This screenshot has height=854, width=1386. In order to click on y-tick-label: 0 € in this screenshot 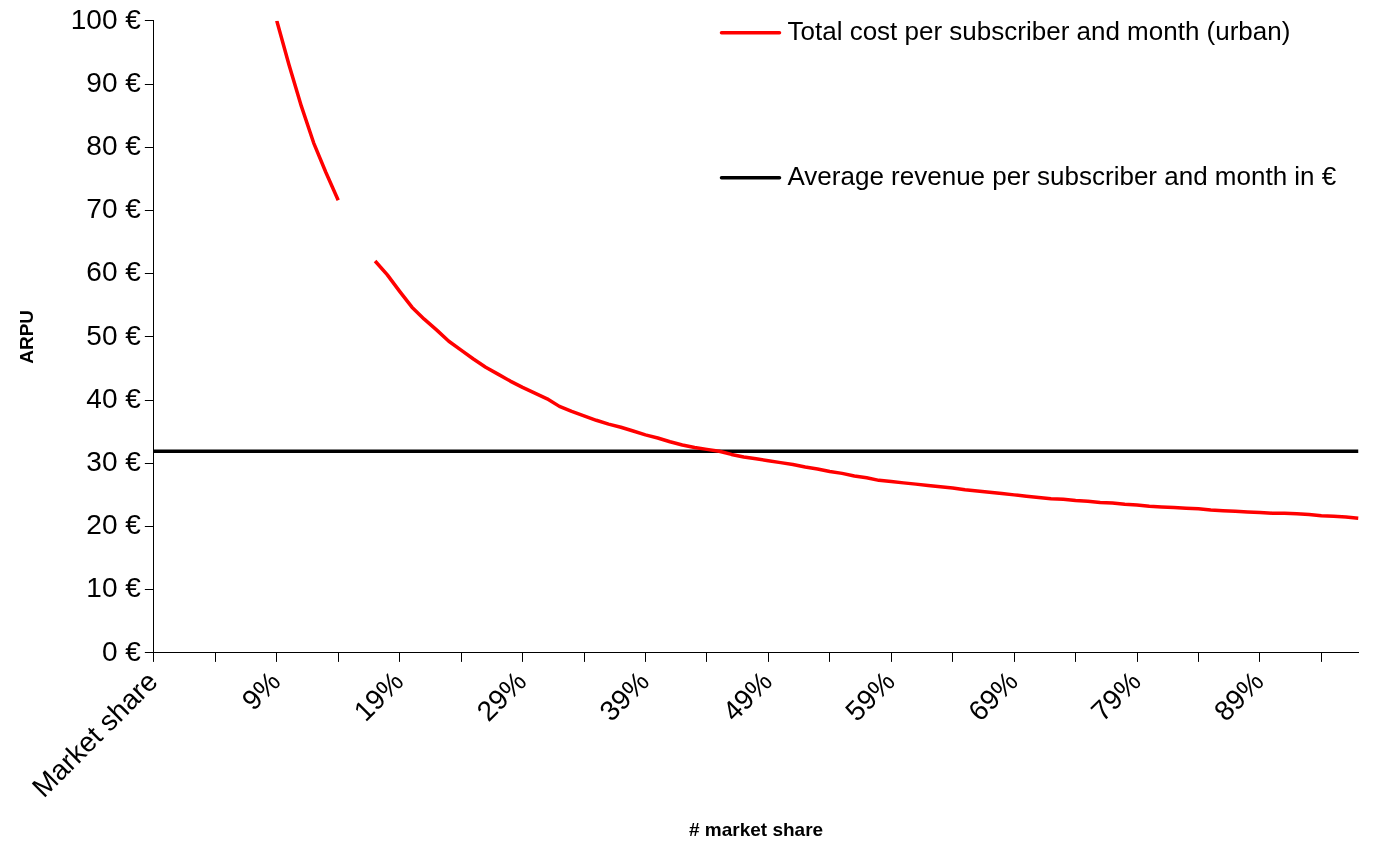, I will do `click(121, 651)`.